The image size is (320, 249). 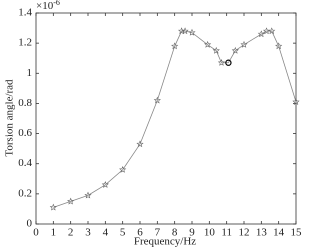 I want to click on x-axis-label: Frequency/Hz, so click(x=165, y=242).